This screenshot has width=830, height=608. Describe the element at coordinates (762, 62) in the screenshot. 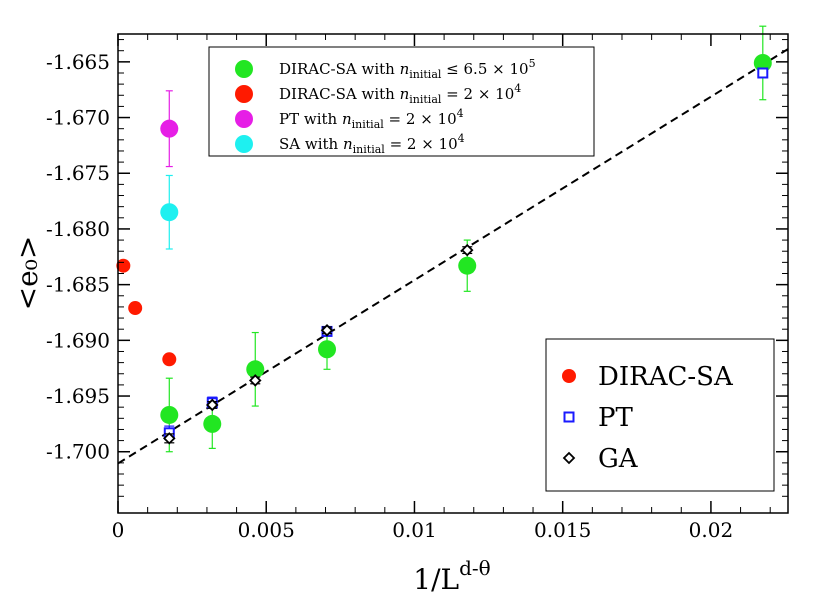

I see `point-s0-p5` at that location.